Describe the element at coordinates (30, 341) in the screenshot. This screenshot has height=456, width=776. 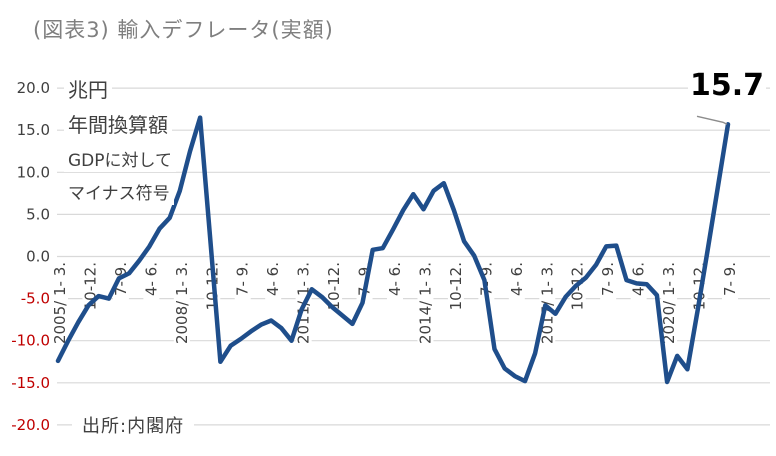
I see `y-tick-label: -10.0` at that location.